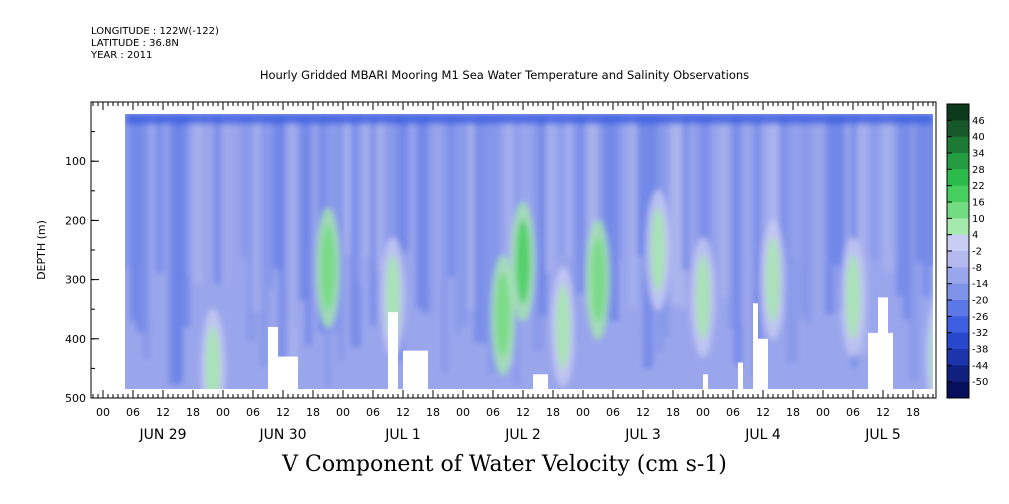 The width and height of the screenshot is (1009, 504). Describe the element at coordinates (975, 235) in the screenshot. I see `colorbar-tick-label: 4` at that location.